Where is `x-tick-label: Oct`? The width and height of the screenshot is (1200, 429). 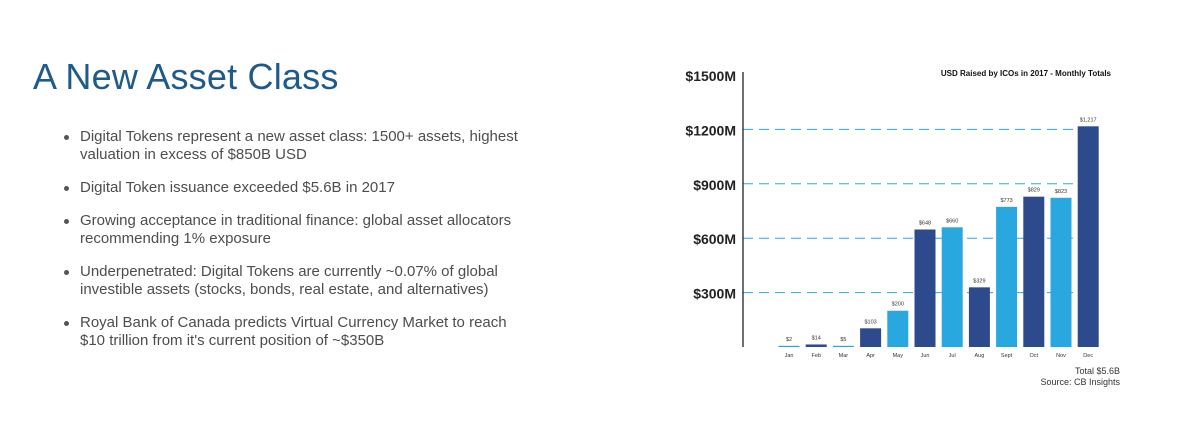 x-tick-label: Oct is located at coordinates (1034, 356).